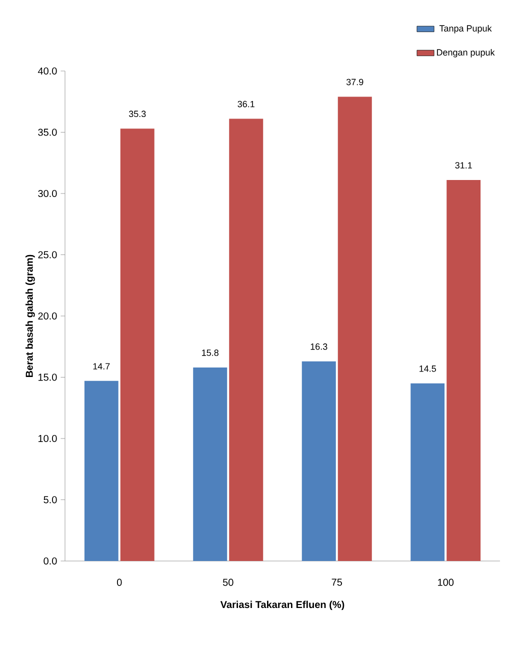 The width and height of the screenshot is (516, 646). What do you see at coordinates (47, 316) in the screenshot?
I see `y-tick-label: 20.0` at bounding box center [47, 316].